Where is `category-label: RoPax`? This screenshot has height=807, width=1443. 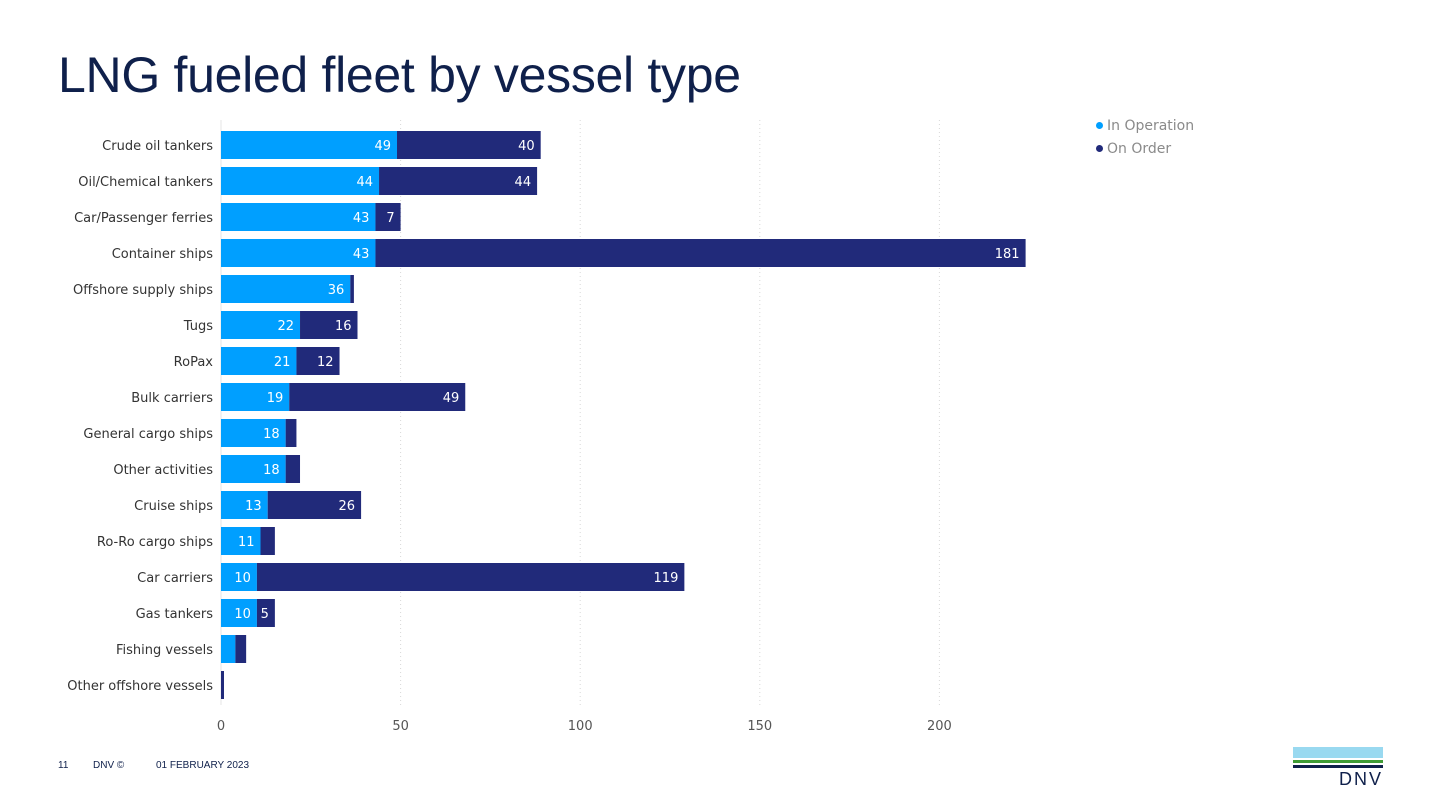
category-label: RoPax is located at coordinates (194, 362).